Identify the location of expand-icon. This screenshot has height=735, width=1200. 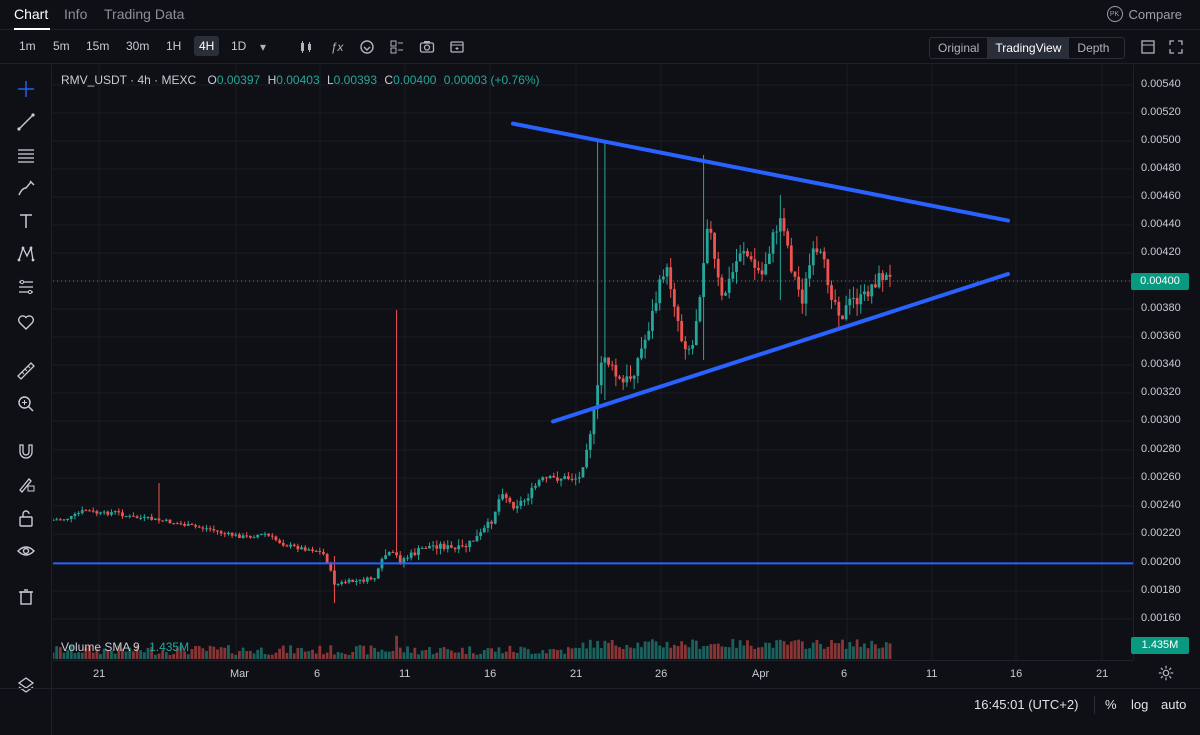
(1176, 47).